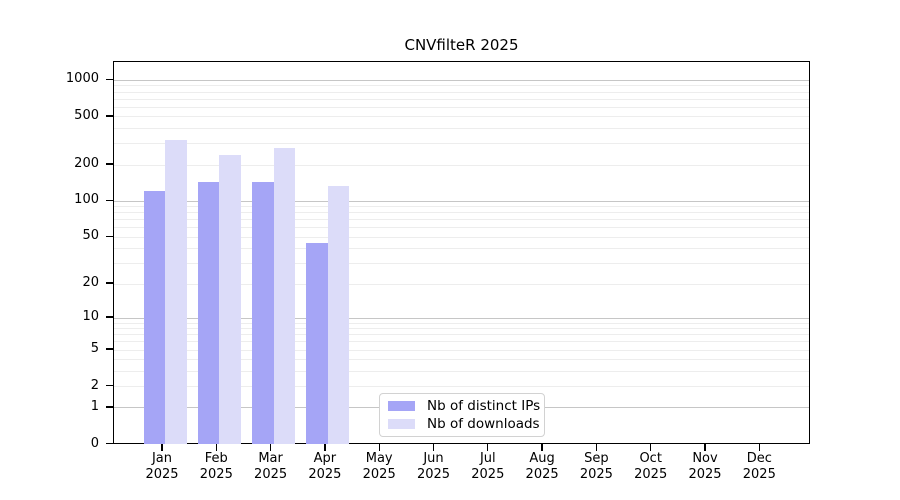  I want to click on legend-swatch-downloads, so click(401, 424).